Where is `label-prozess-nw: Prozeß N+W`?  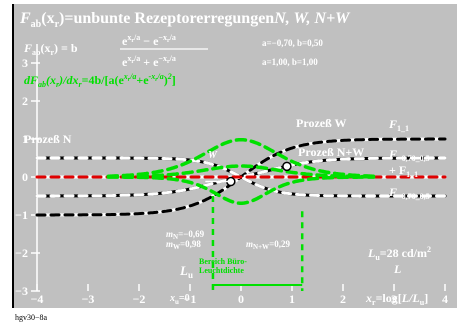 label-prozess-nw: Prozeß N+W is located at coordinates (331, 152).